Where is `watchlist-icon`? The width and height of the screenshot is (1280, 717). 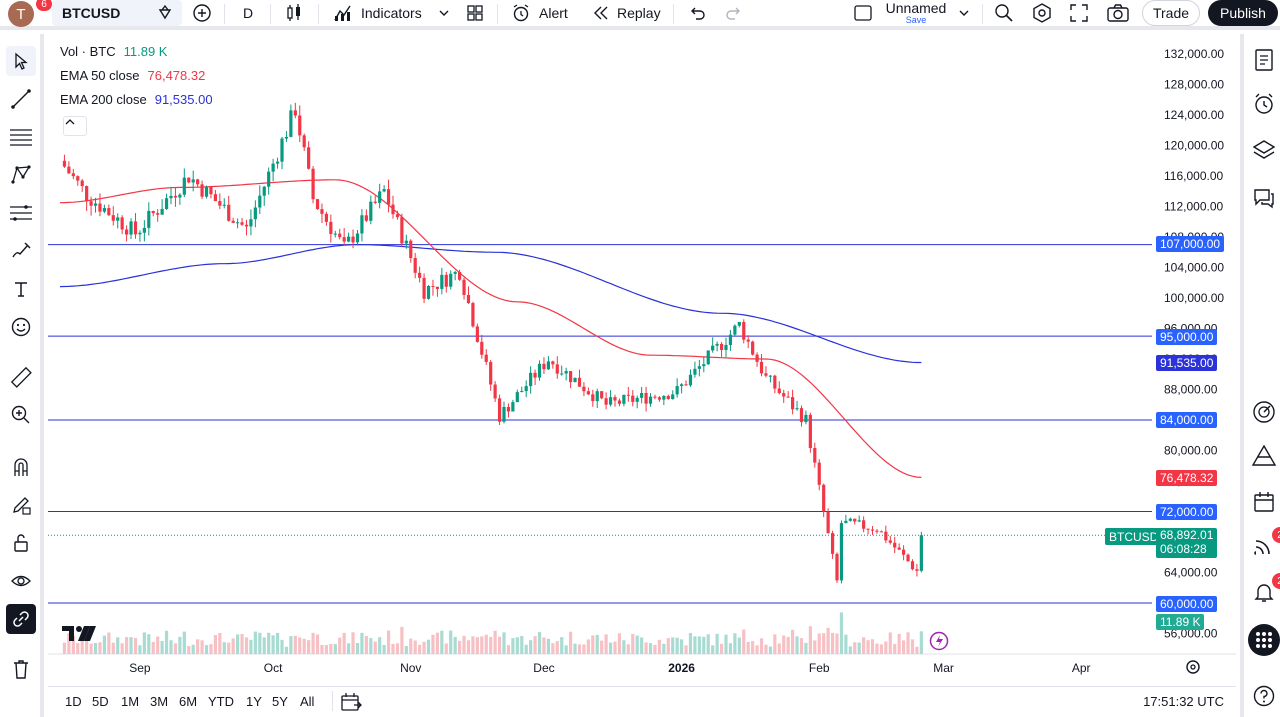 watchlist-icon is located at coordinates (1264, 60).